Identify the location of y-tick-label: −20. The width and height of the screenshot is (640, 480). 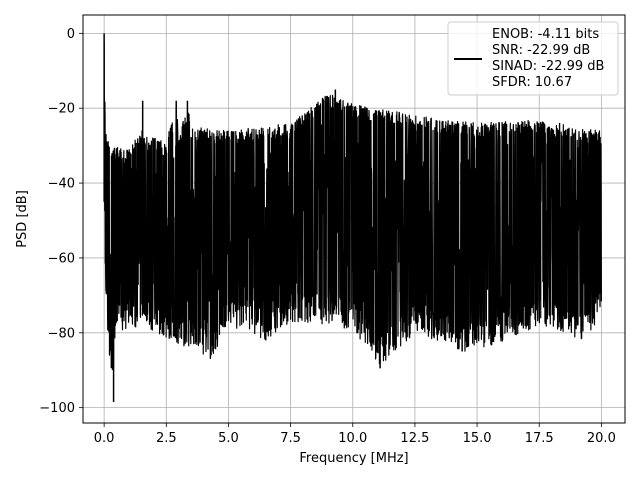
(61, 109).